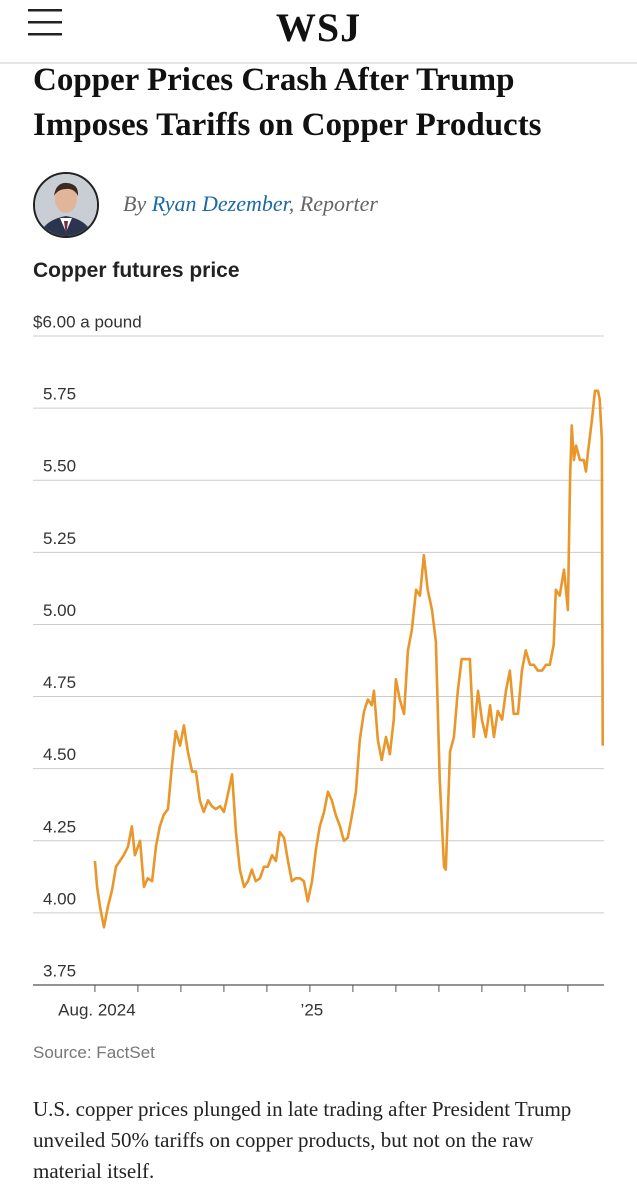 Image resolution: width=637 pixels, height=1200 pixels. What do you see at coordinates (135, 203) in the screenshot?
I see `byline-prefix: By` at bounding box center [135, 203].